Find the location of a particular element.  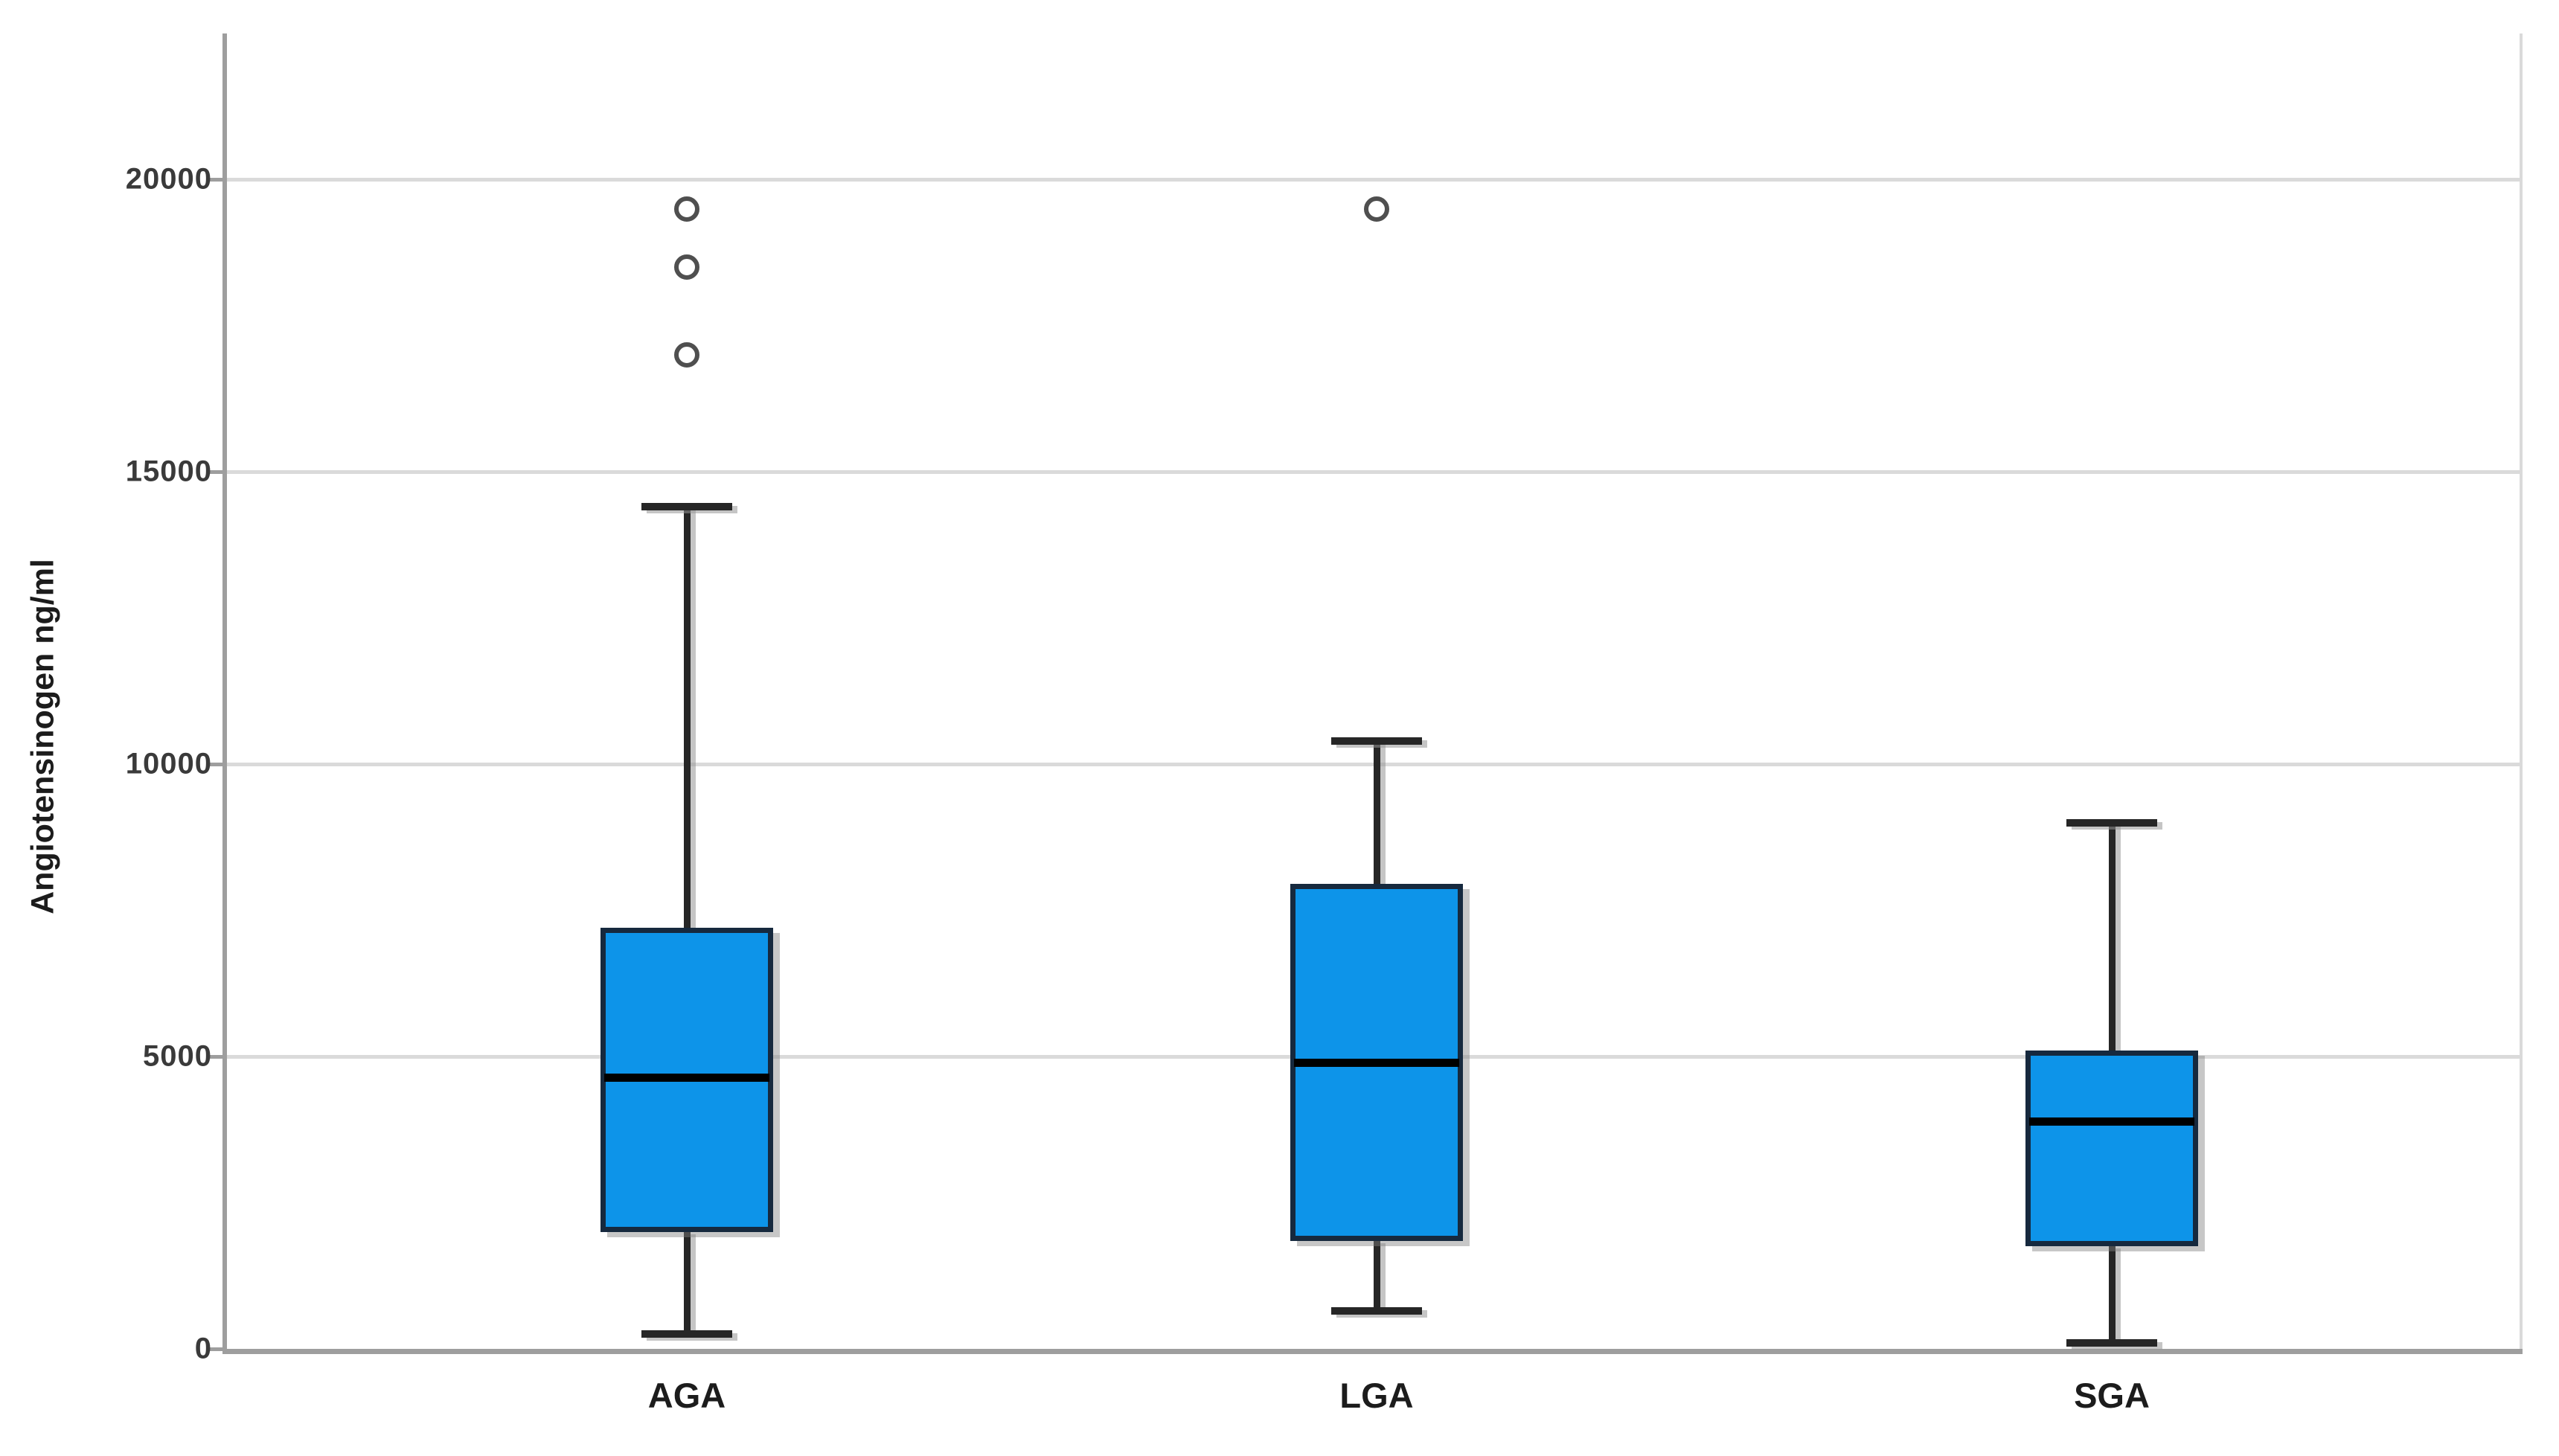

y-tick-label-15000: 15000 is located at coordinates (168, 471).